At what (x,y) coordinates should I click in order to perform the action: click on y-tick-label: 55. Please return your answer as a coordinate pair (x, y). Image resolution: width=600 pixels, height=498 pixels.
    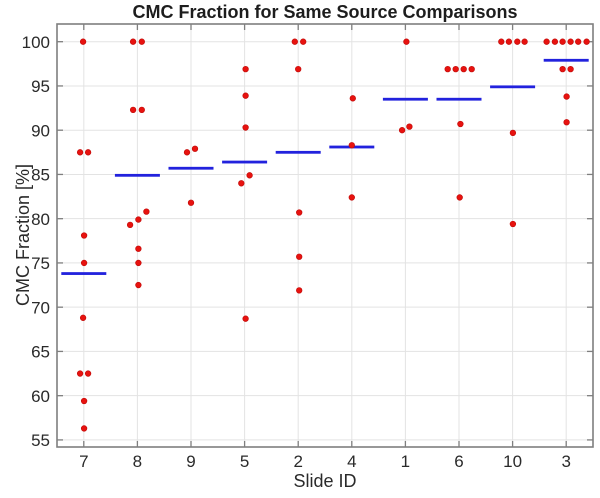
    Looking at the image, I should click on (40, 440).